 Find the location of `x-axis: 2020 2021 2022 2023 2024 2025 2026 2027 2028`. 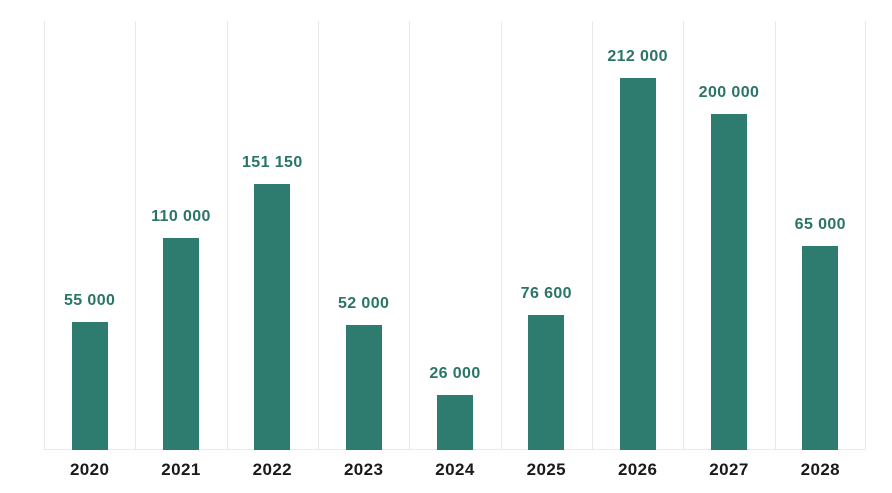

x-axis: 2020 2021 2022 2023 2024 2025 2026 2027 2028 is located at coordinates (455, 471).